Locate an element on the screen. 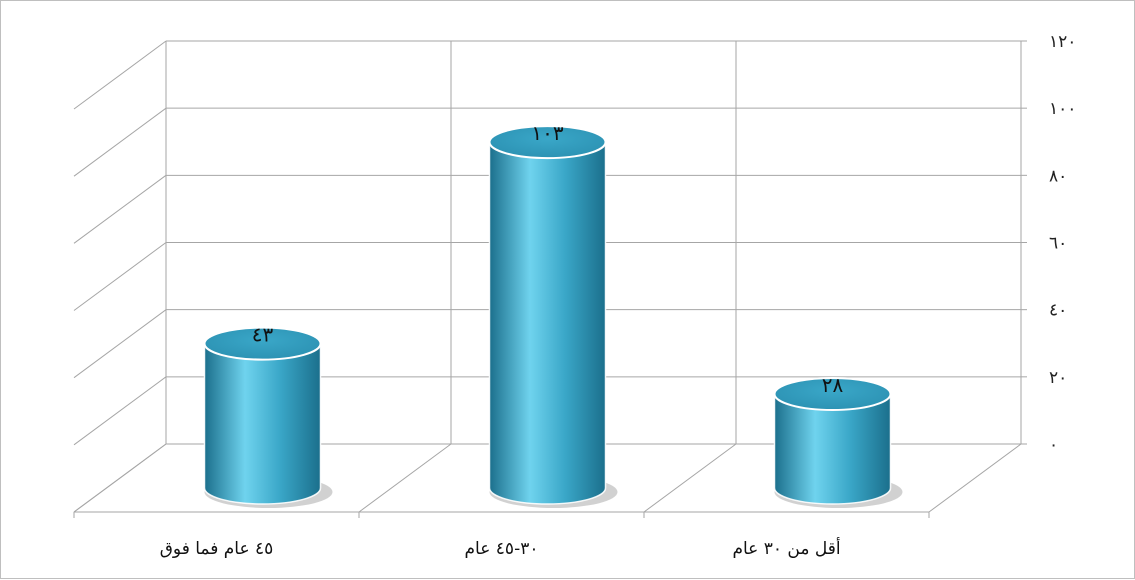 The height and width of the screenshot is (580, 1135). y-tick-label: ١٠٠ is located at coordinates (1062, 109).